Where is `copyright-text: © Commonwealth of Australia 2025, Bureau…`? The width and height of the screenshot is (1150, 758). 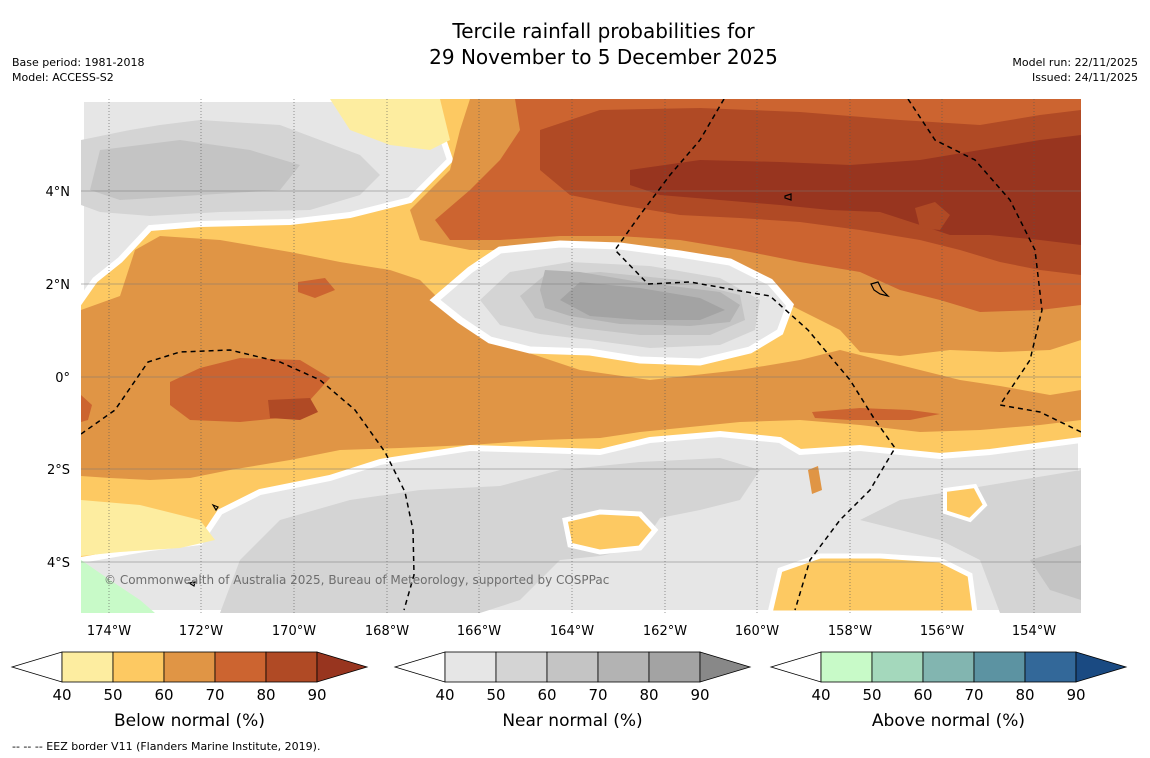
copyright-text: © Commonwealth of Australia 2025, Bureau… is located at coordinates (356, 580).